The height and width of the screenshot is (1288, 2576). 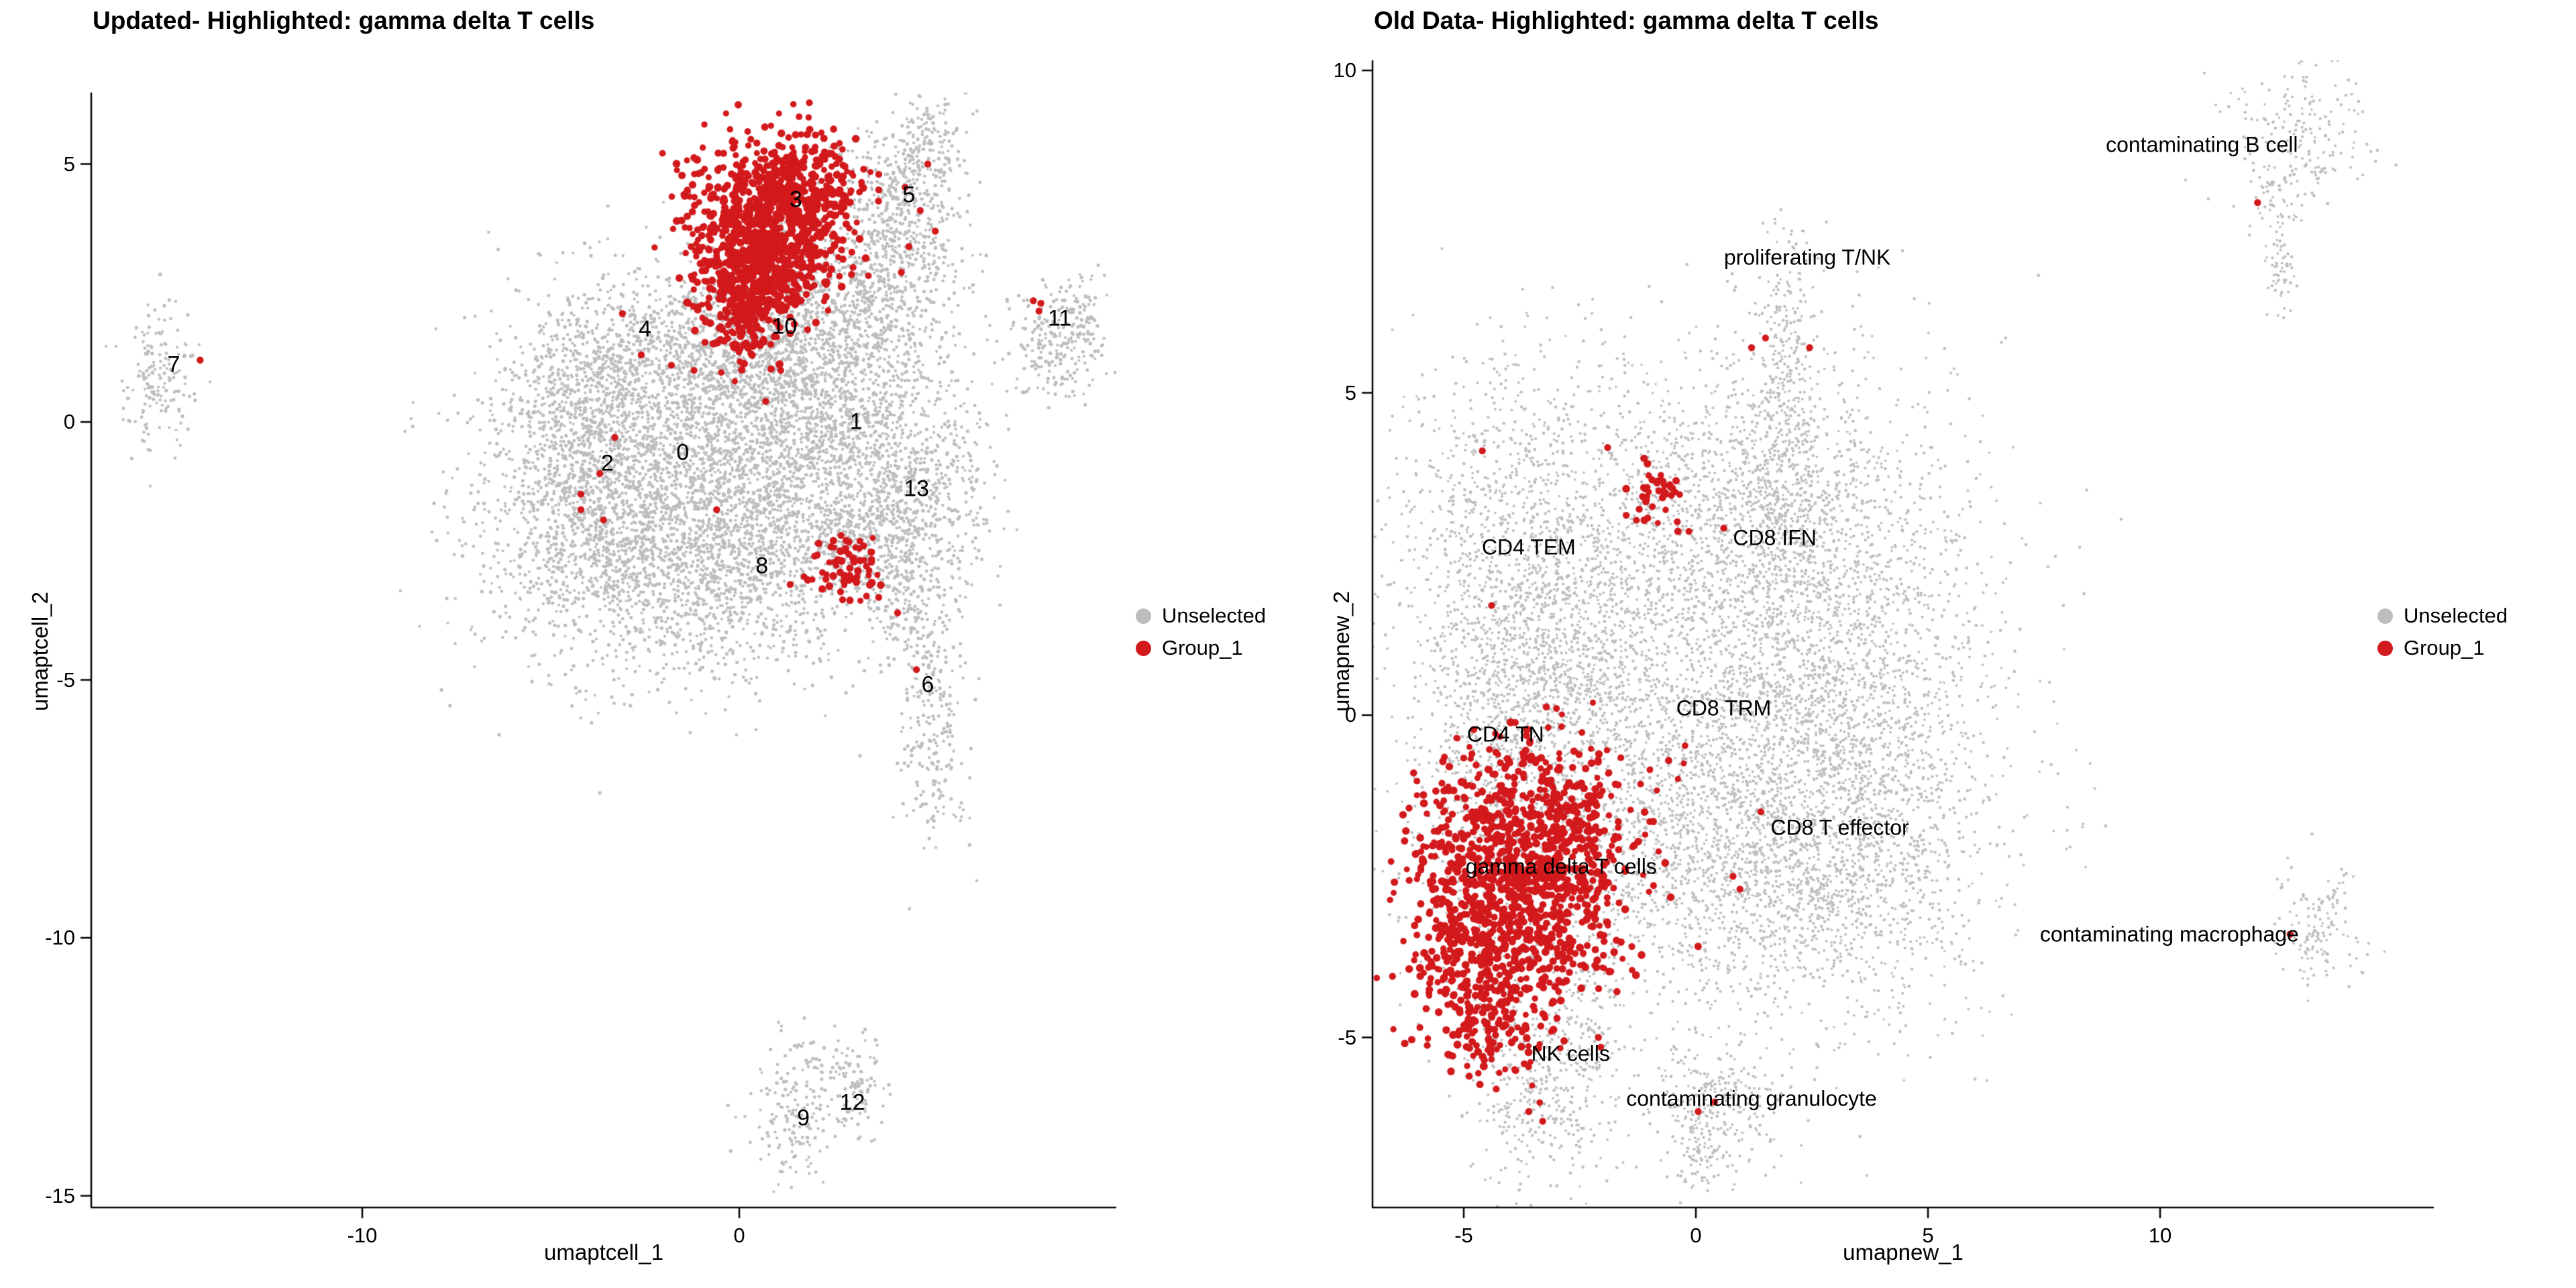 I want to click on left-legend: Unselected Group_1, so click(x=1201, y=631).